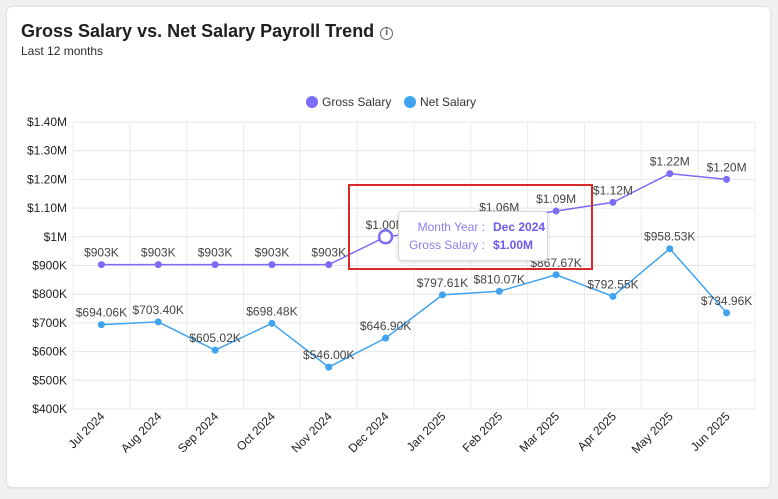  Describe the element at coordinates (726, 301) in the screenshot. I see `data-label: $734.96K` at that location.